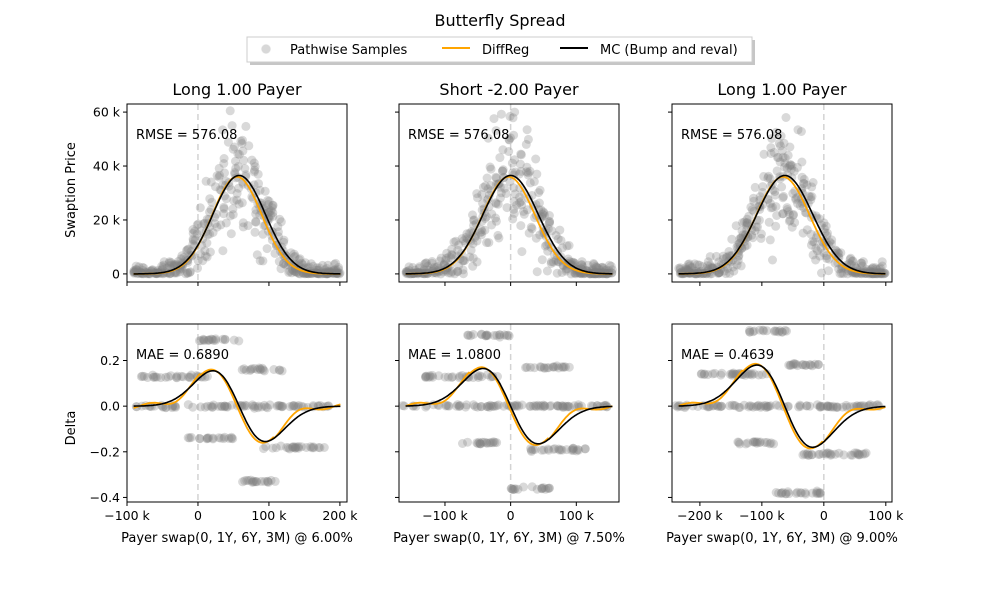  I want to click on axes-frame, so click(237, 413).